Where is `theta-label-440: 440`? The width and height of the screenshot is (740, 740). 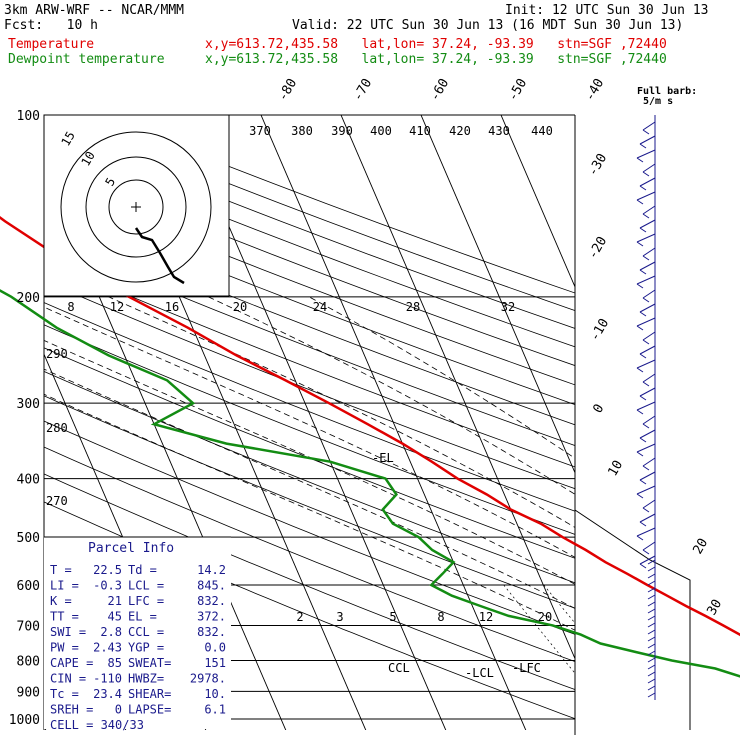
theta-label-440: 440 is located at coordinates (542, 131).